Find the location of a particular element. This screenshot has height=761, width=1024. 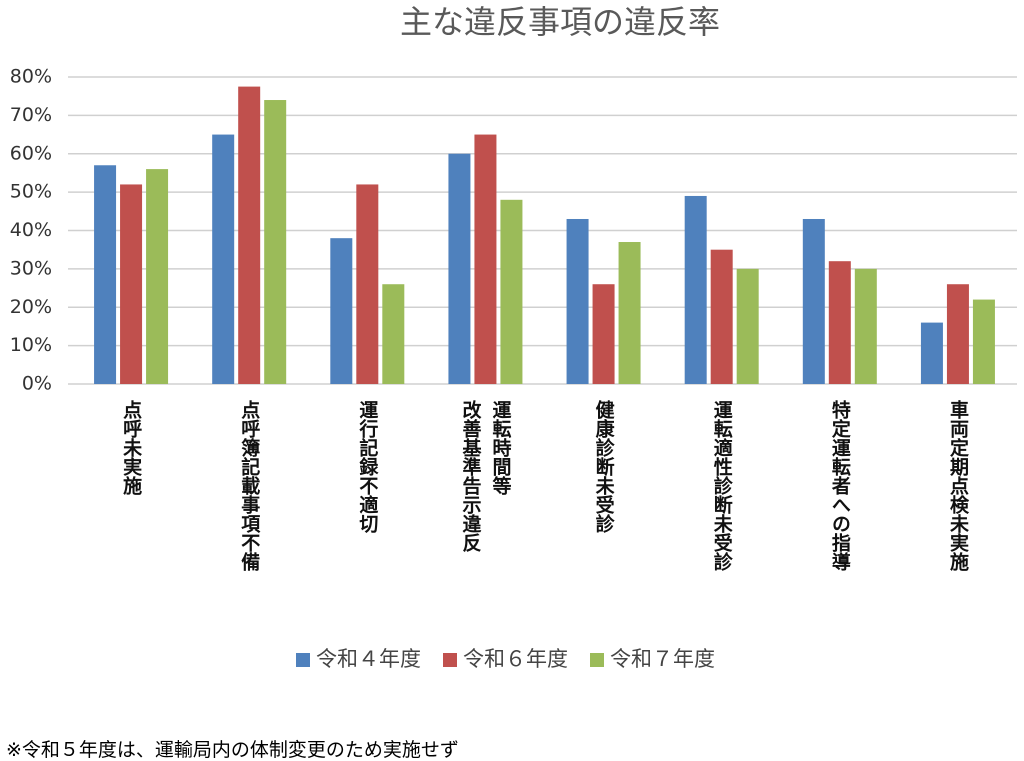

footnote: ※令和５年度は、運輸局内の体制変更のため実施せず is located at coordinates (232, 750).